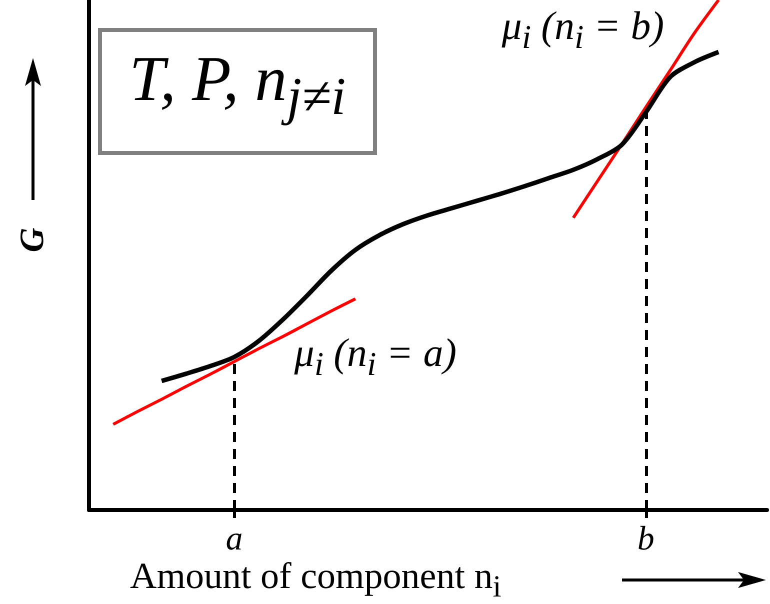 The width and height of the screenshot is (770, 604). What do you see at coordinates (645, 539) in the screenshot?
I see `x-tick-label: b` at bounding box center [645, 539].